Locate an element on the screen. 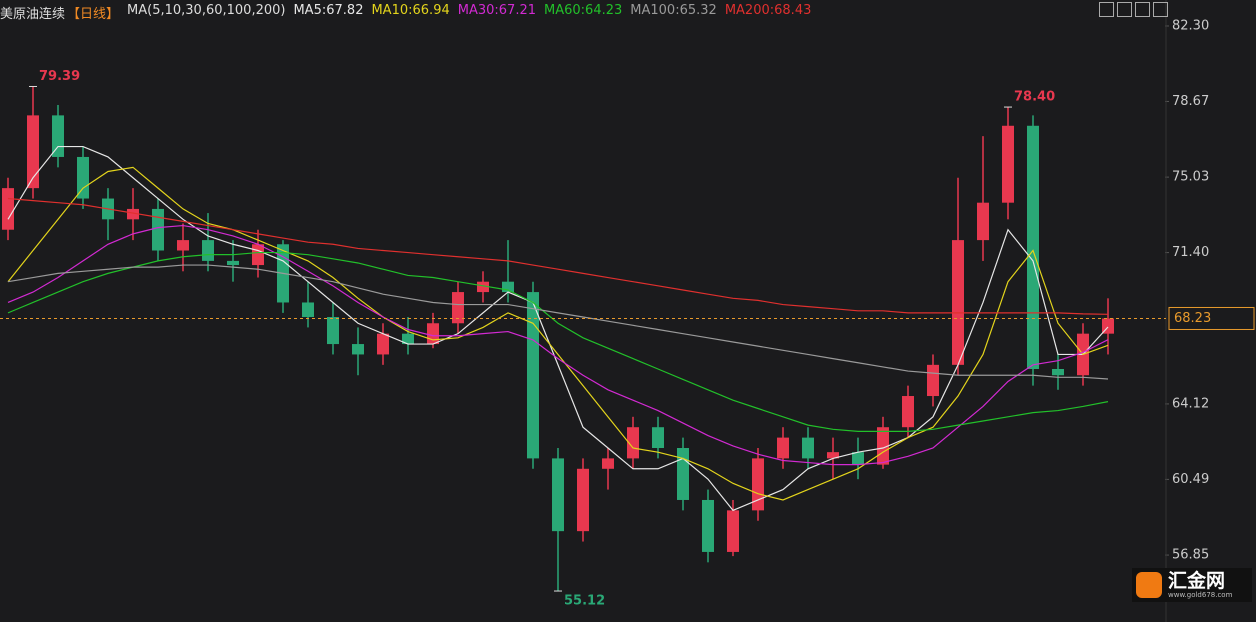  y-tick-label: 64.12 is located at coordinates (1190, 403).